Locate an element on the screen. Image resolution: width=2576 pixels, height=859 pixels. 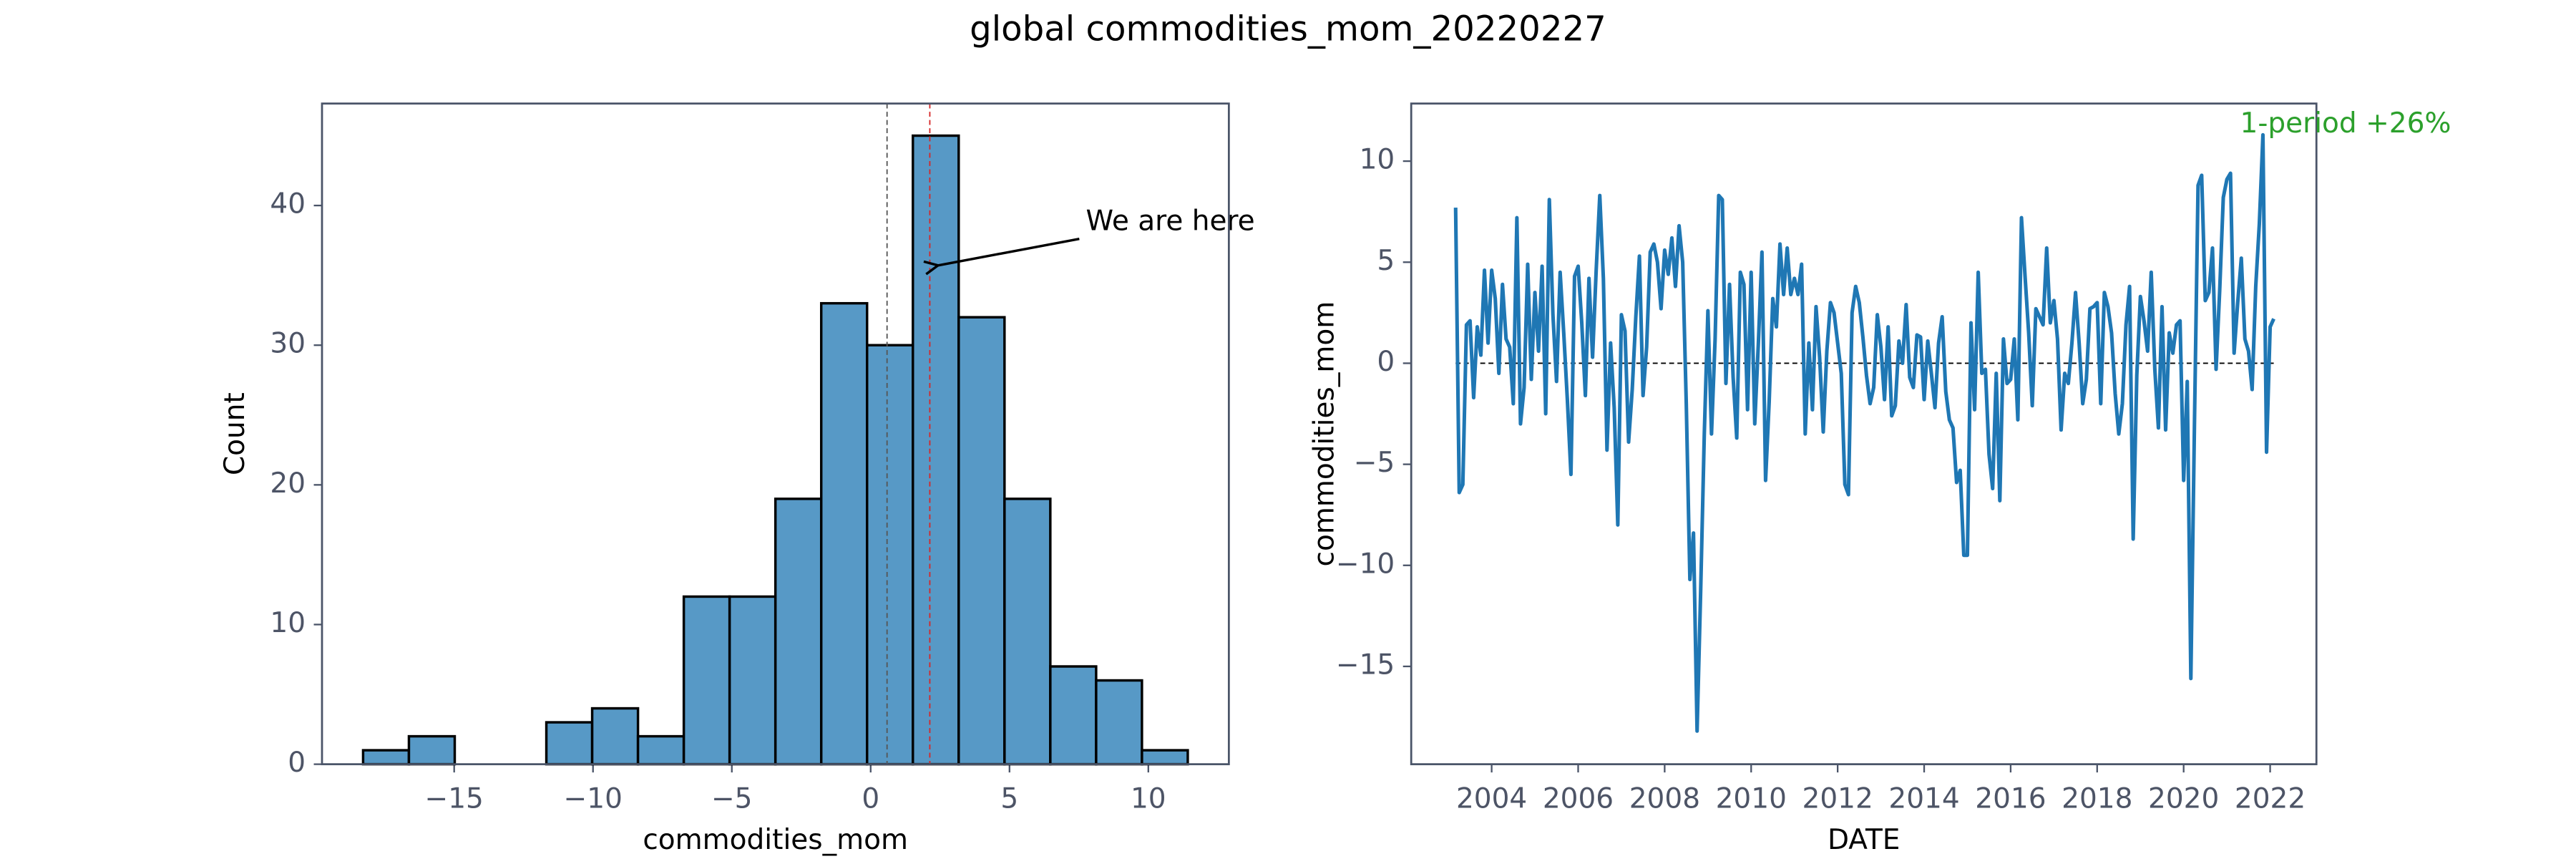
x-axis-label: DATE is located at coordinates (1864, 840).